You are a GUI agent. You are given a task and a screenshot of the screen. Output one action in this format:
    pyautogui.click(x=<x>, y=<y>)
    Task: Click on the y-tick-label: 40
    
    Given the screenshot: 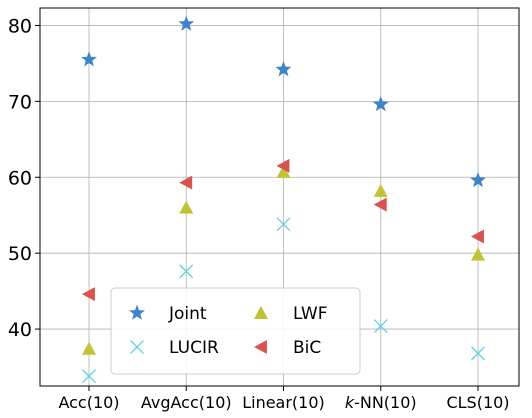 What is the action you would take?
    pyautogui.click(x=20, y=330)
    